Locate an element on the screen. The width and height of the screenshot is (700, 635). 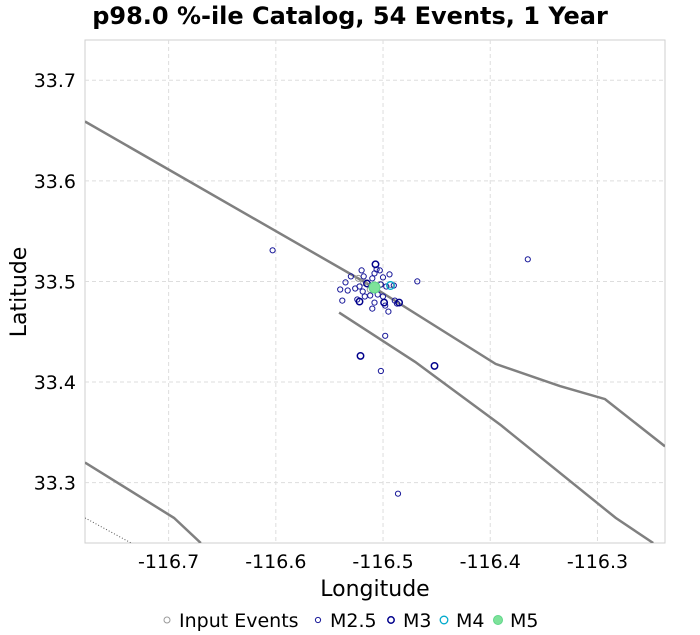
point-m4 is located at coordinates (390, 285).